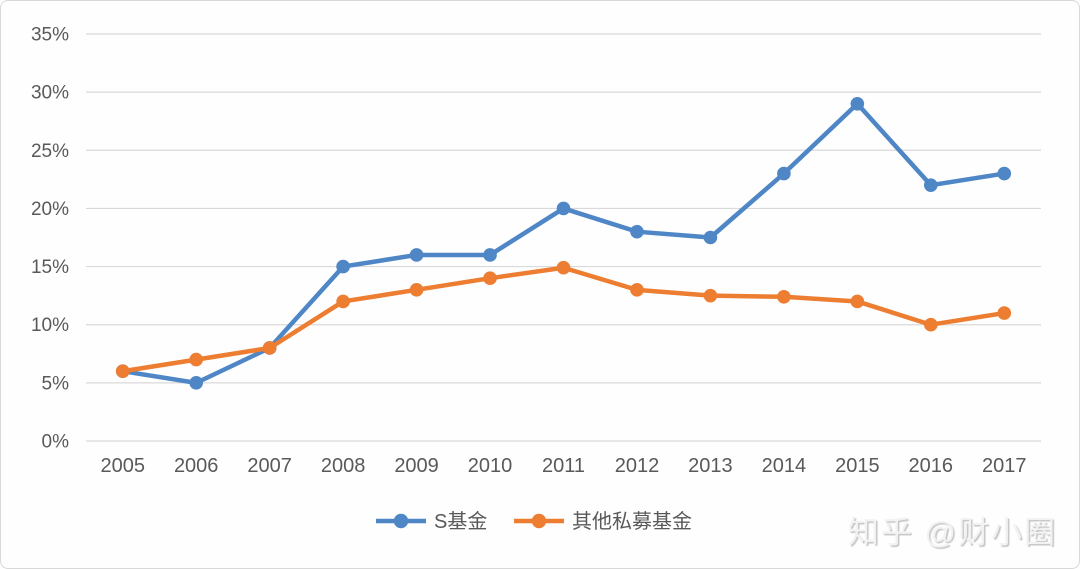 Image resolution: width=1080 pixels, height=569 pixels. I want to click on x-axis-tick-label: 2015, so click(857, 466).